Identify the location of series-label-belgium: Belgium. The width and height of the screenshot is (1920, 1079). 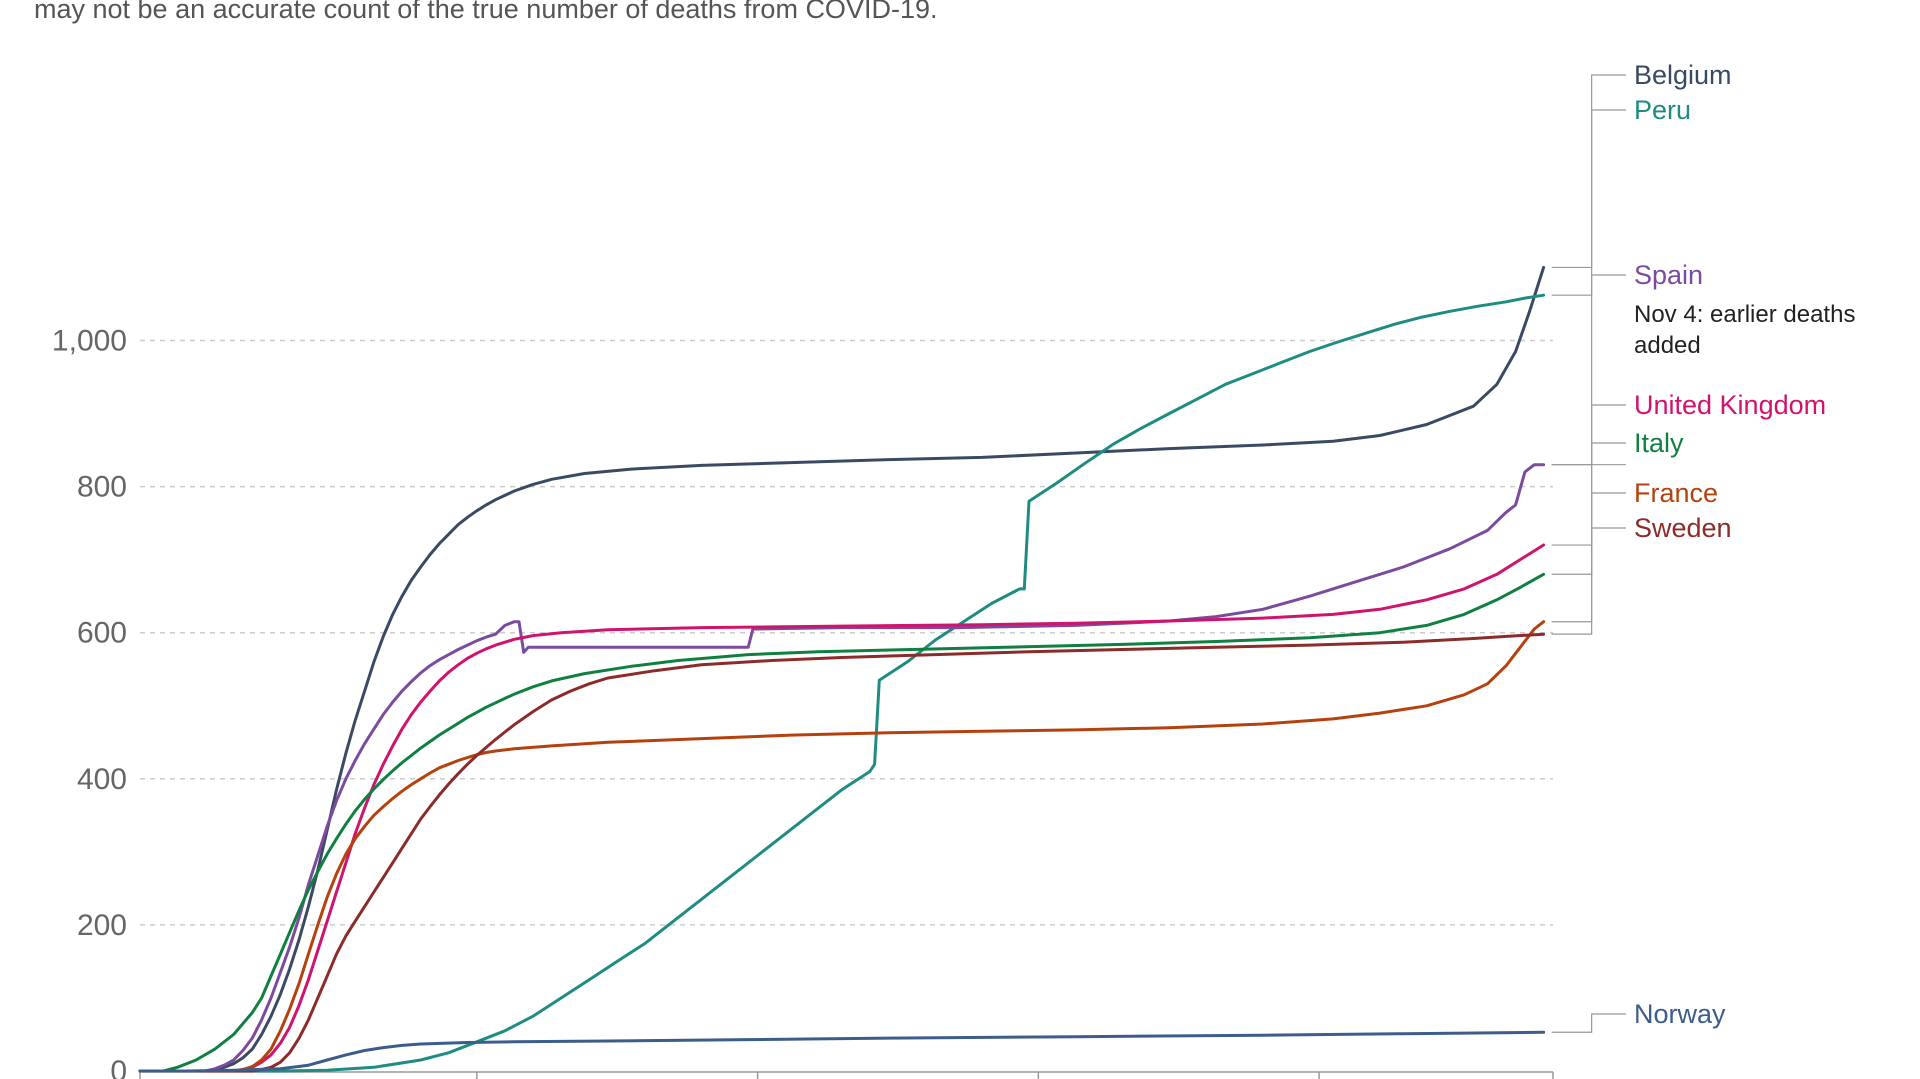
(1683, 75).